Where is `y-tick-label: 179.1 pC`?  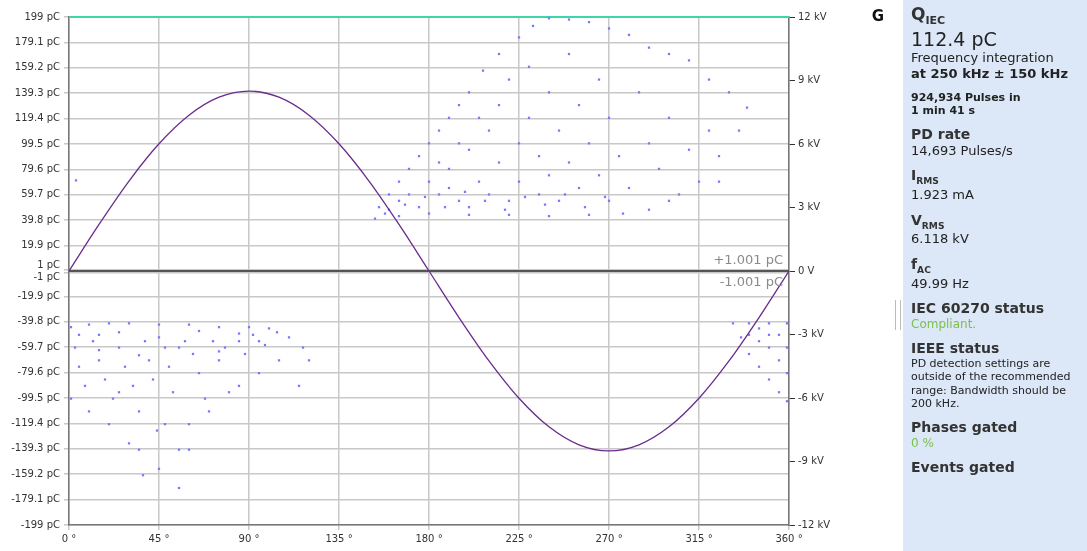 y-tick-label: 179.1 pC is located at coordinates (37, 41).